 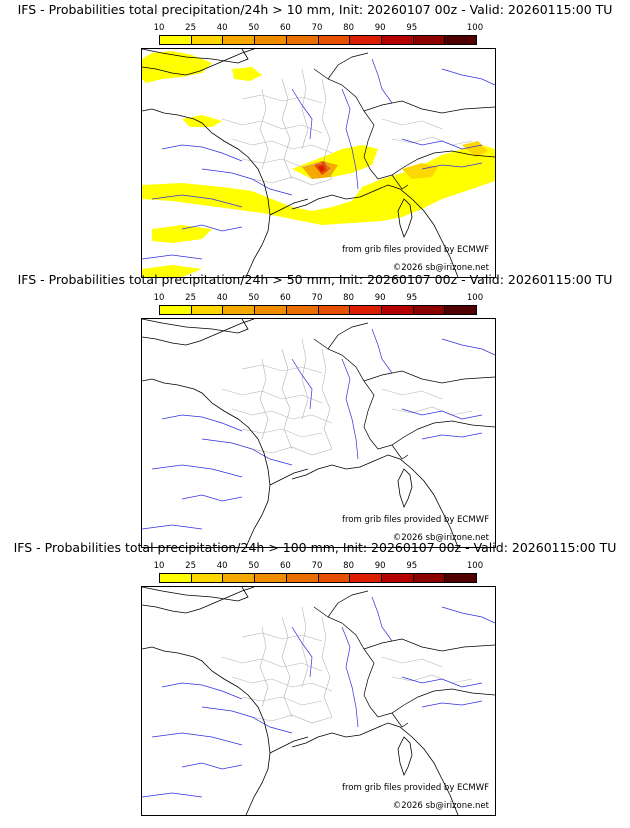 I want to click on colorbar-tick-label: 70, so click(x=317, y=298).